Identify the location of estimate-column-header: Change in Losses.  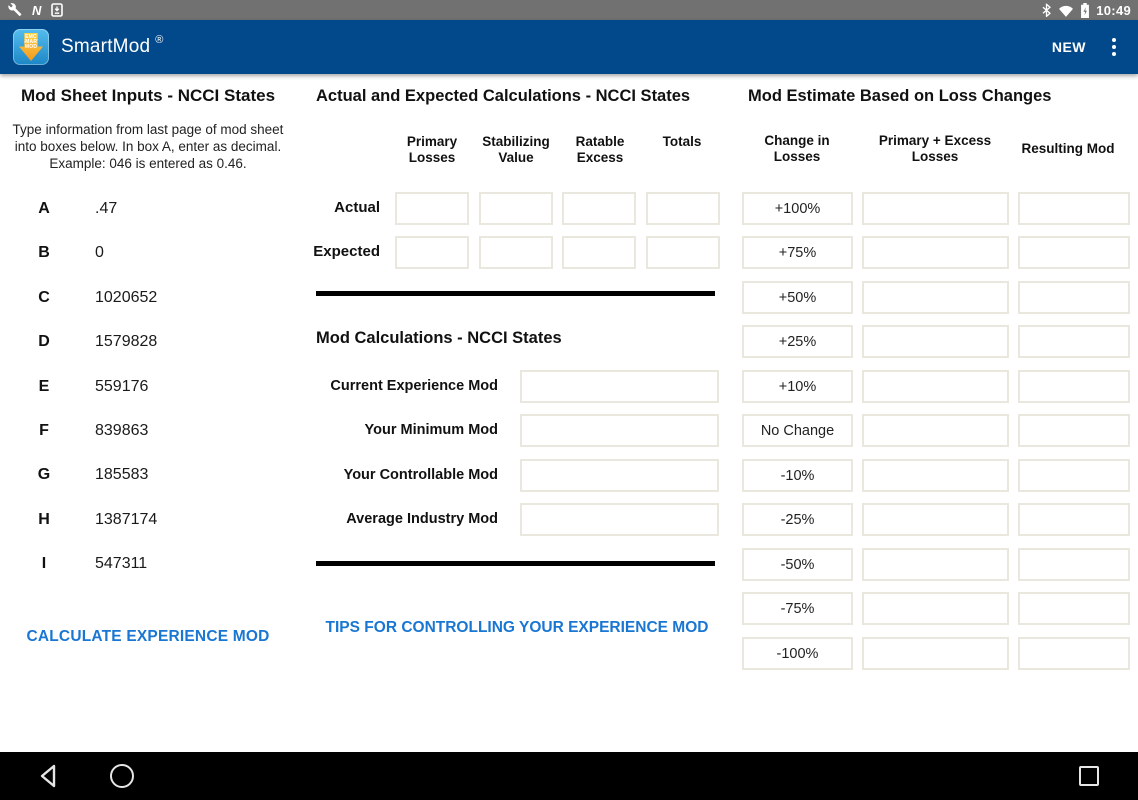
(797, 148).